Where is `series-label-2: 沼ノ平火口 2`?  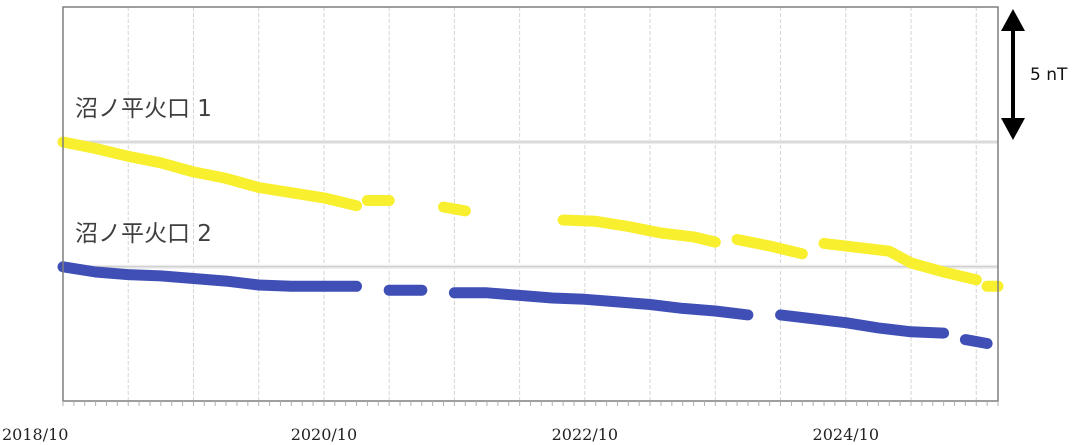 series-label-2: 沼ノ平火口 2 is located at coordinates (143, 234).